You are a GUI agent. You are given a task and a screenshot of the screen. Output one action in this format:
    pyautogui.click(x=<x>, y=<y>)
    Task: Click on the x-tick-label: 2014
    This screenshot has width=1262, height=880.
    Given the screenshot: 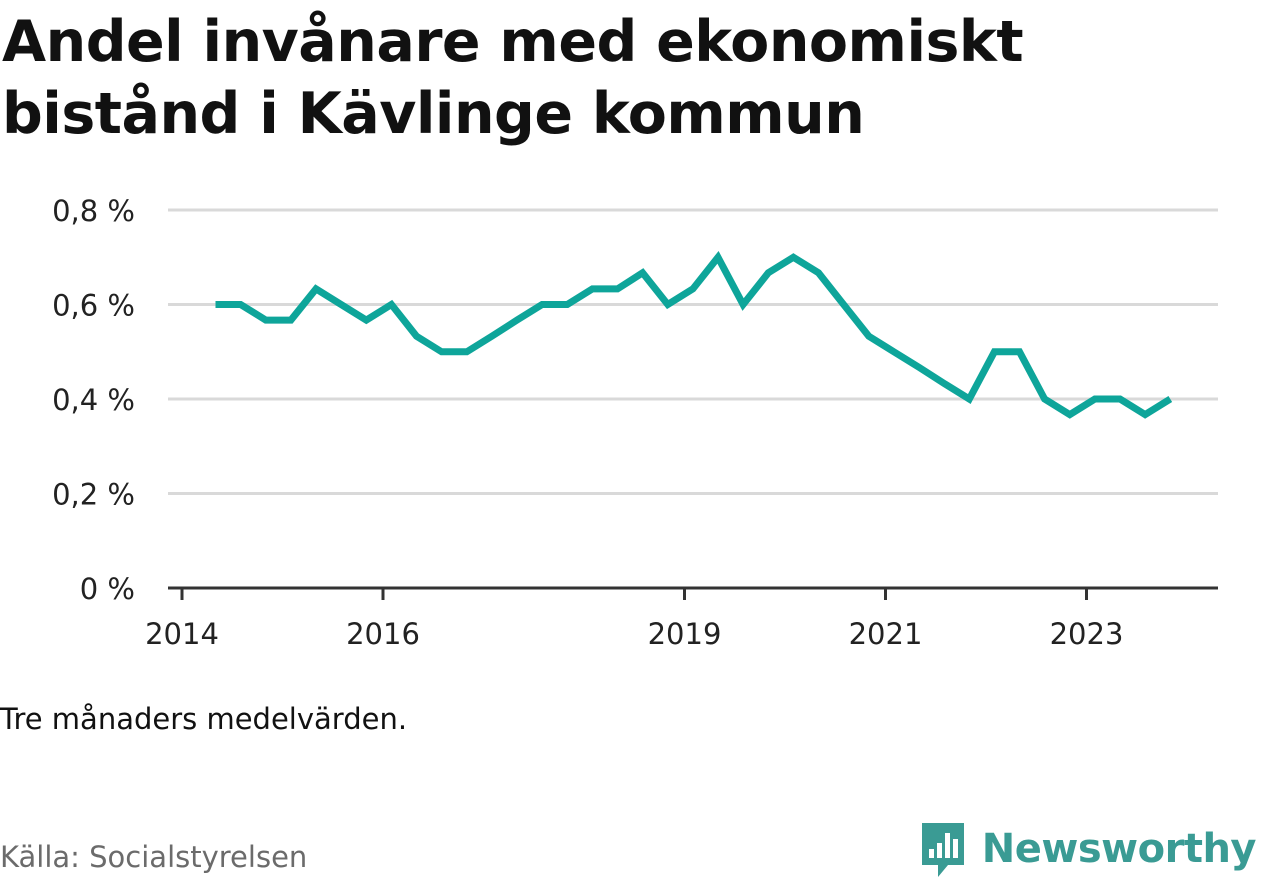 What is the action you would take?
    pyautogui.click(x=182, y=634)
    